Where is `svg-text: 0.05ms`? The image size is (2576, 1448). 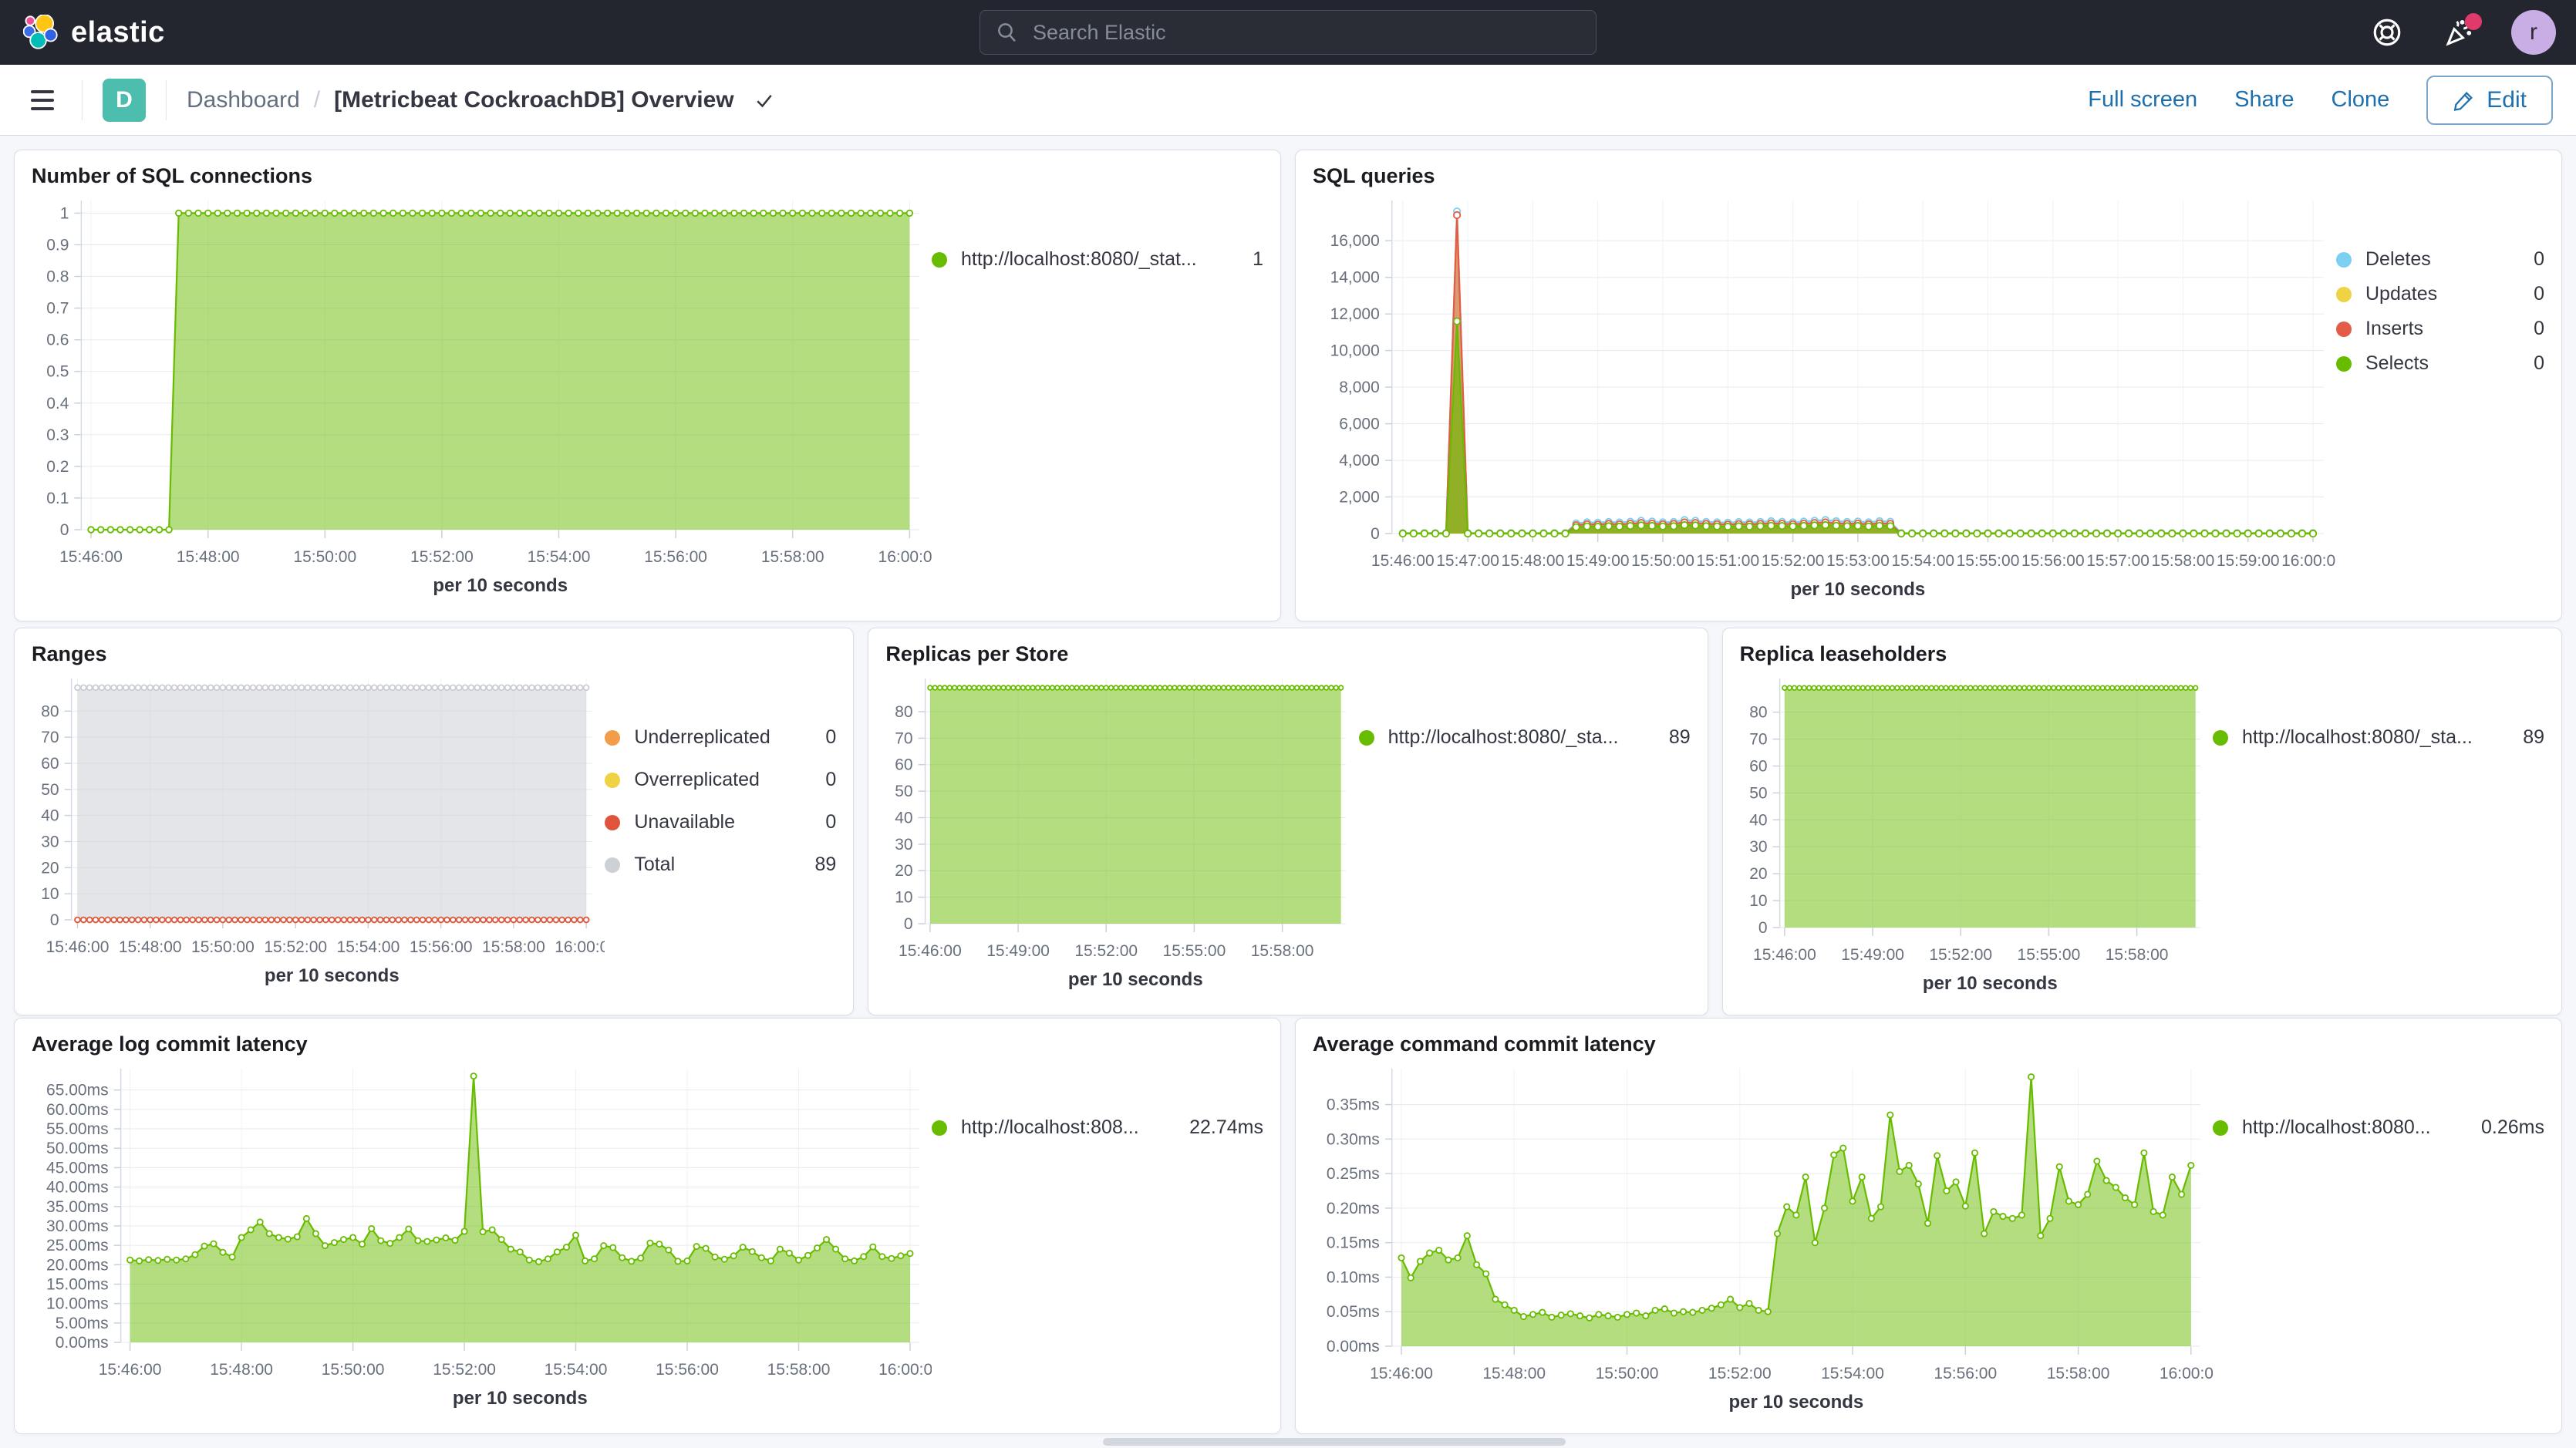 svg-text: 0.05ms is located at coordinates (1353, 1312).